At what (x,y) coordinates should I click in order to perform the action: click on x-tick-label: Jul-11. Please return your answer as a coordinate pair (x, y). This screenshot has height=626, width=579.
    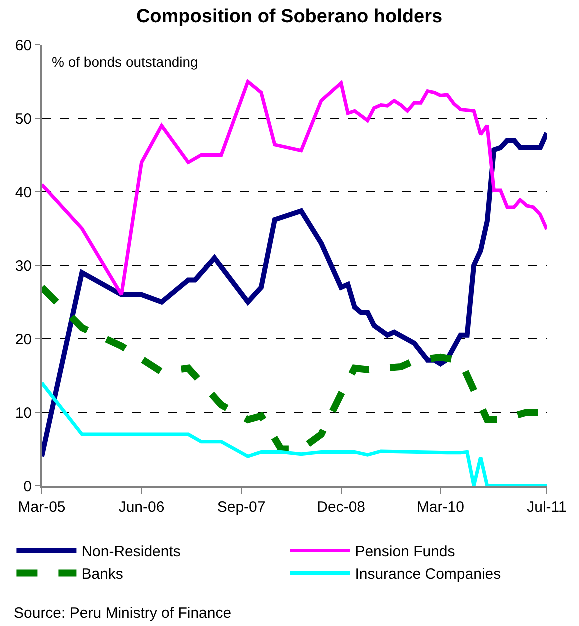
    Looking at the image, I should click on (547, 507).